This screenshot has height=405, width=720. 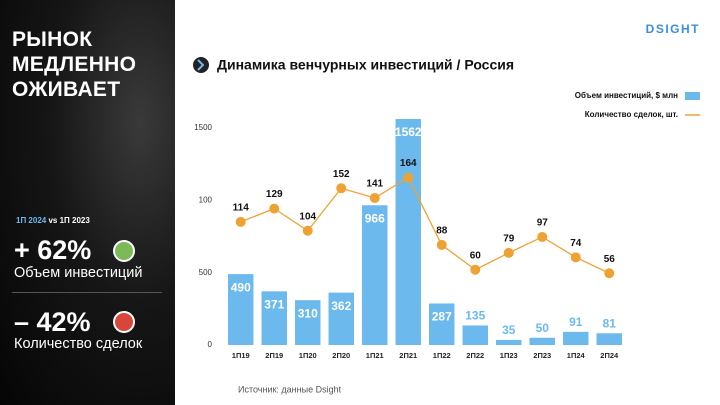 I want to click on x-tick-label: 1П20, so click(x=308, y=355).